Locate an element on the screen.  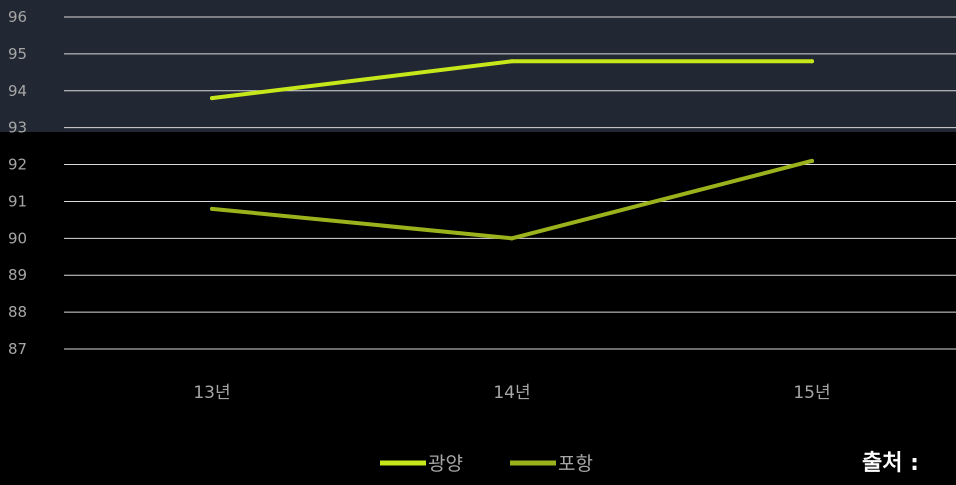
x-tick-label: 13년 is located at coordinates (211, 393).